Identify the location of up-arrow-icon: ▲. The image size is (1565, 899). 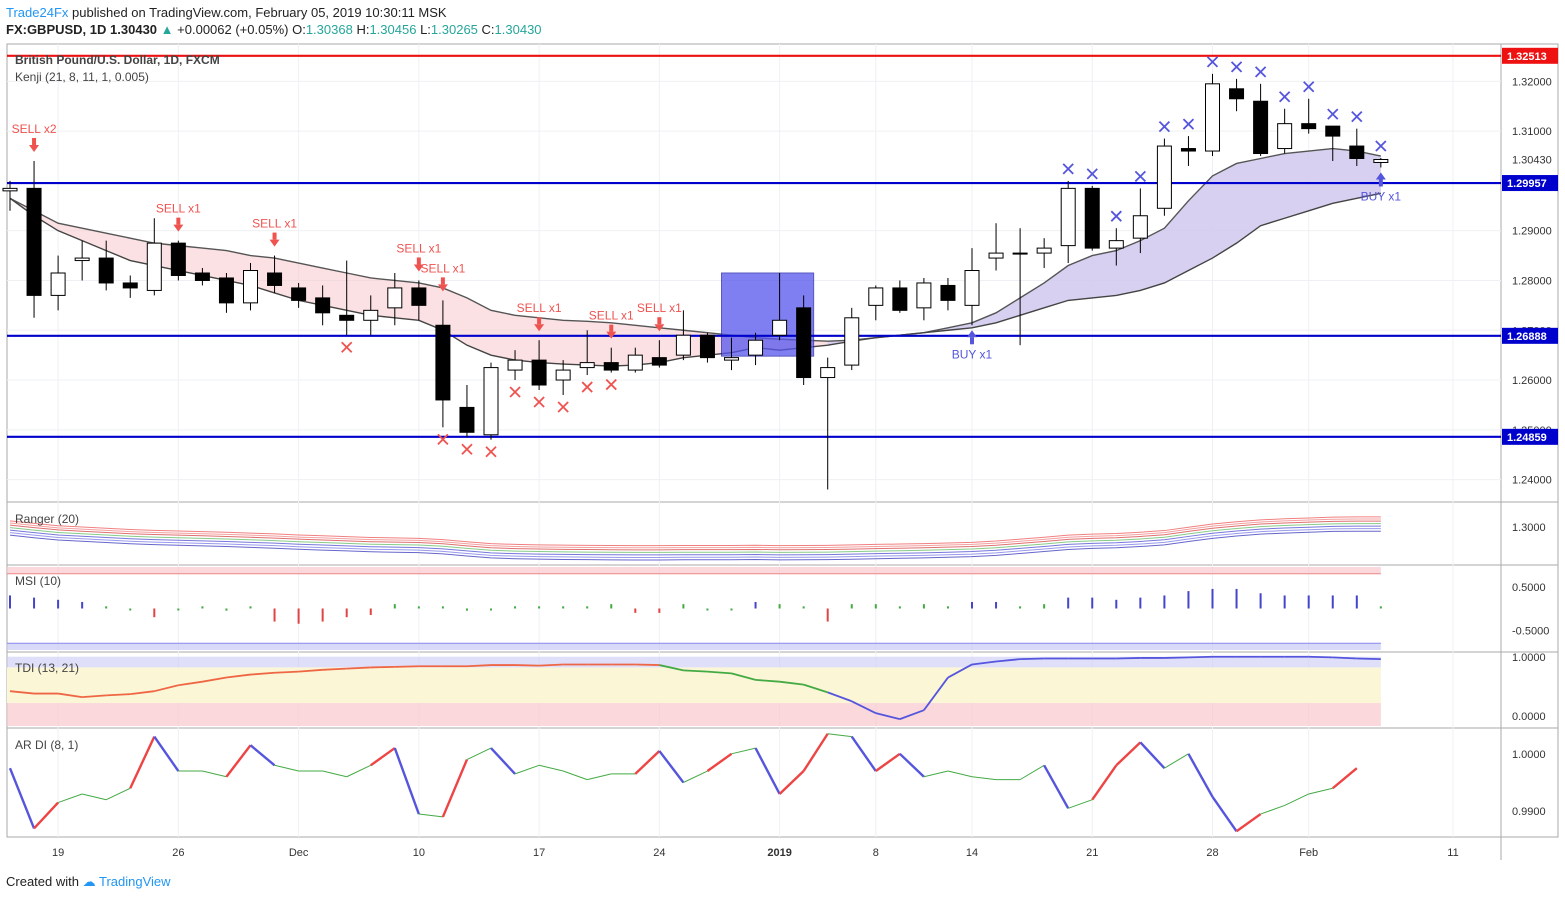
(167, 29).